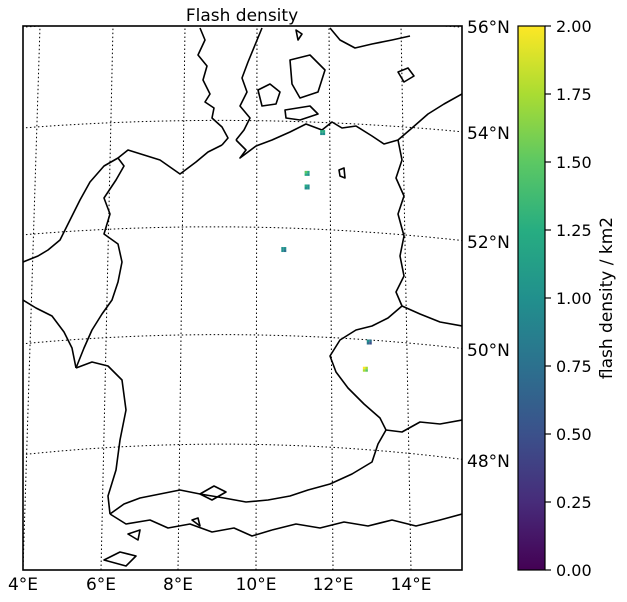  What do you see at coordinates (411, 585) in the screenshot?
I see `lon-label-14: 14°E` at bounding box center [411, 585].